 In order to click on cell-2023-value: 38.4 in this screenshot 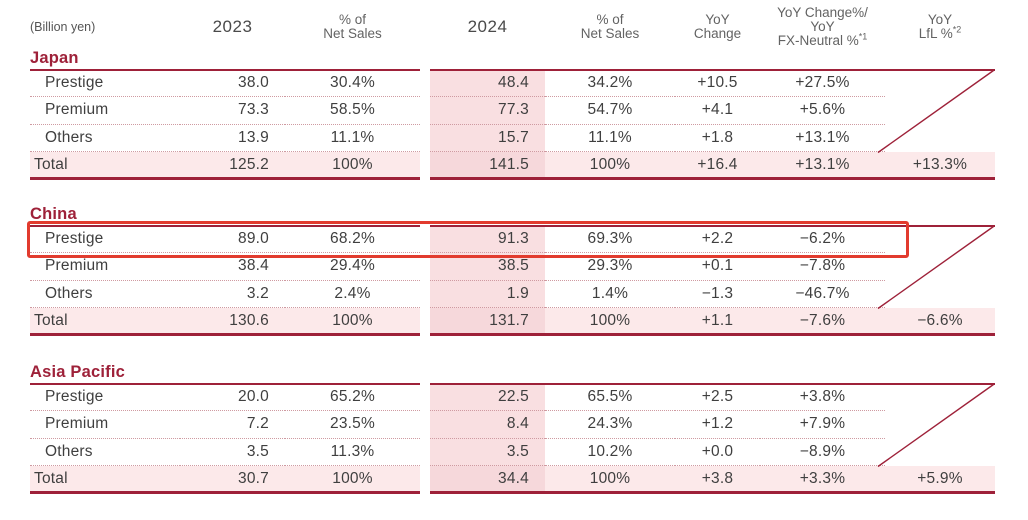, I will do `click(232, 267)`.